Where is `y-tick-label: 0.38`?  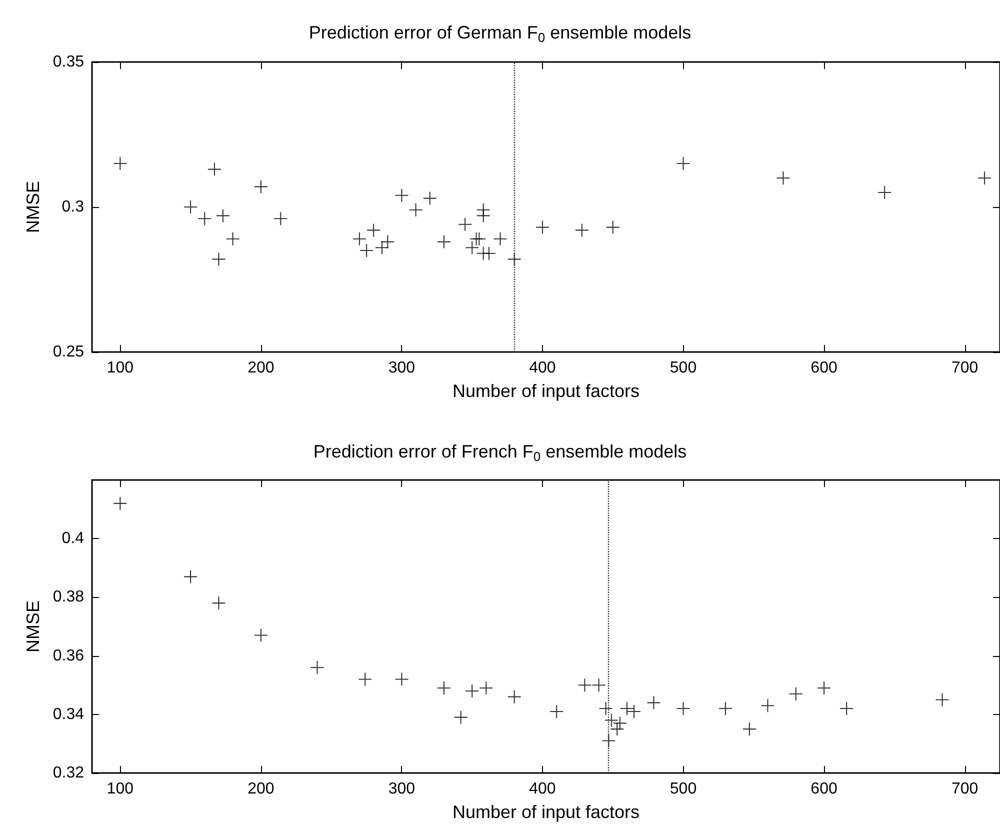
y-tick-label: 0.38 is located at coordinates (68, 597).